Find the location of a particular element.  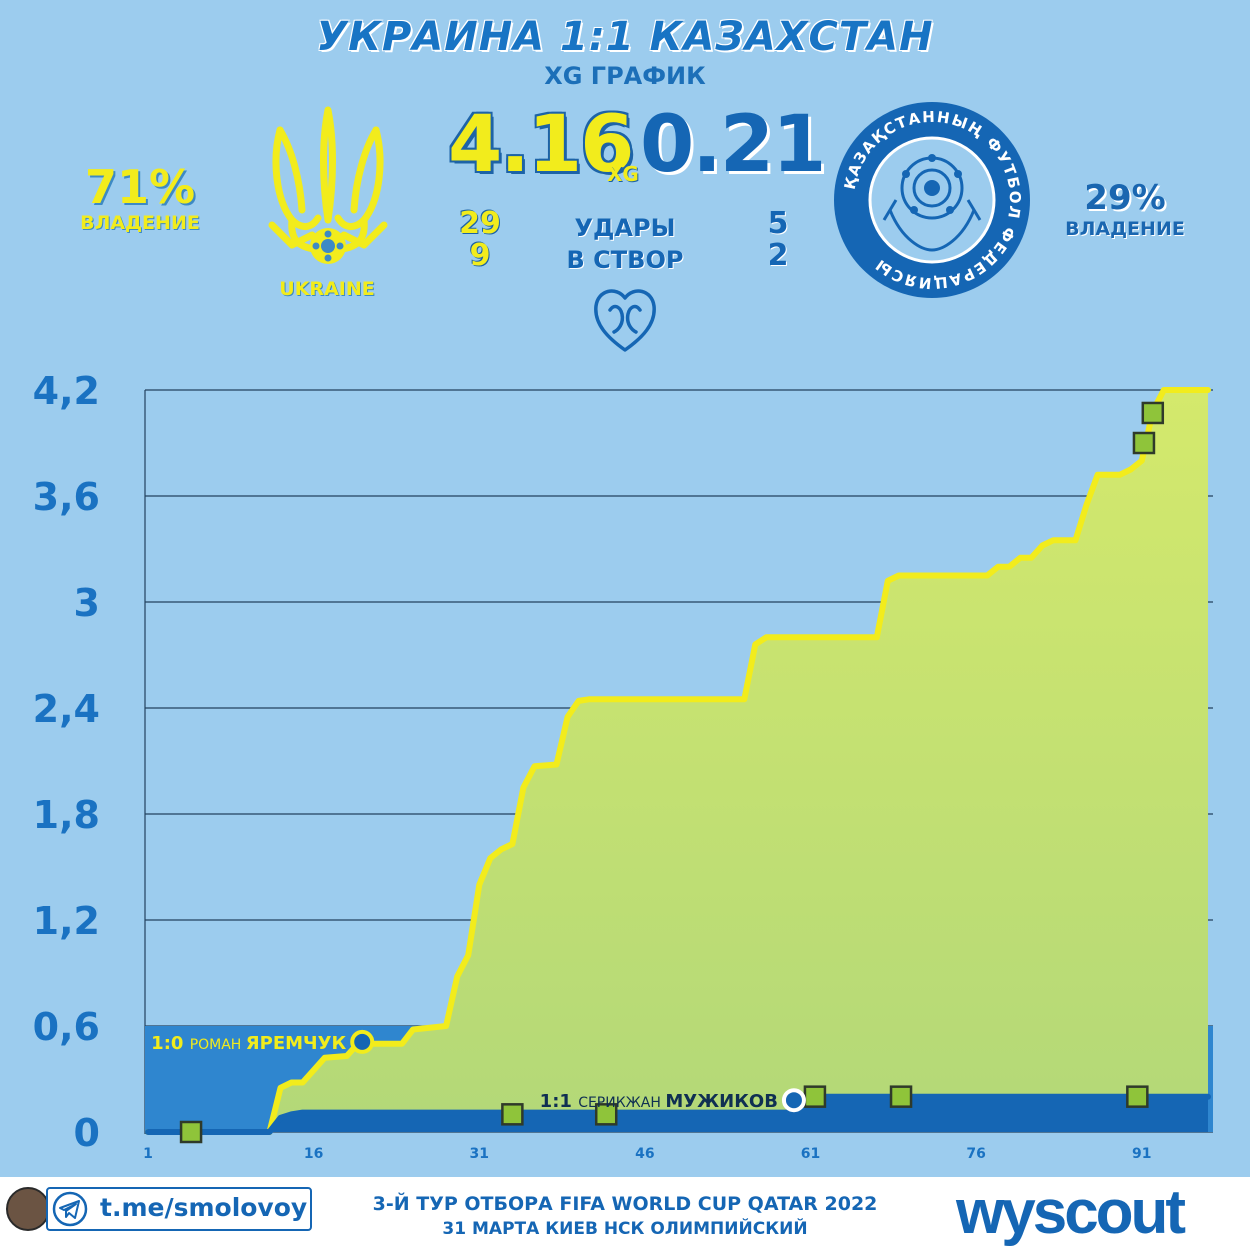

away-shots: 5 is located at coordinates (778, 223).